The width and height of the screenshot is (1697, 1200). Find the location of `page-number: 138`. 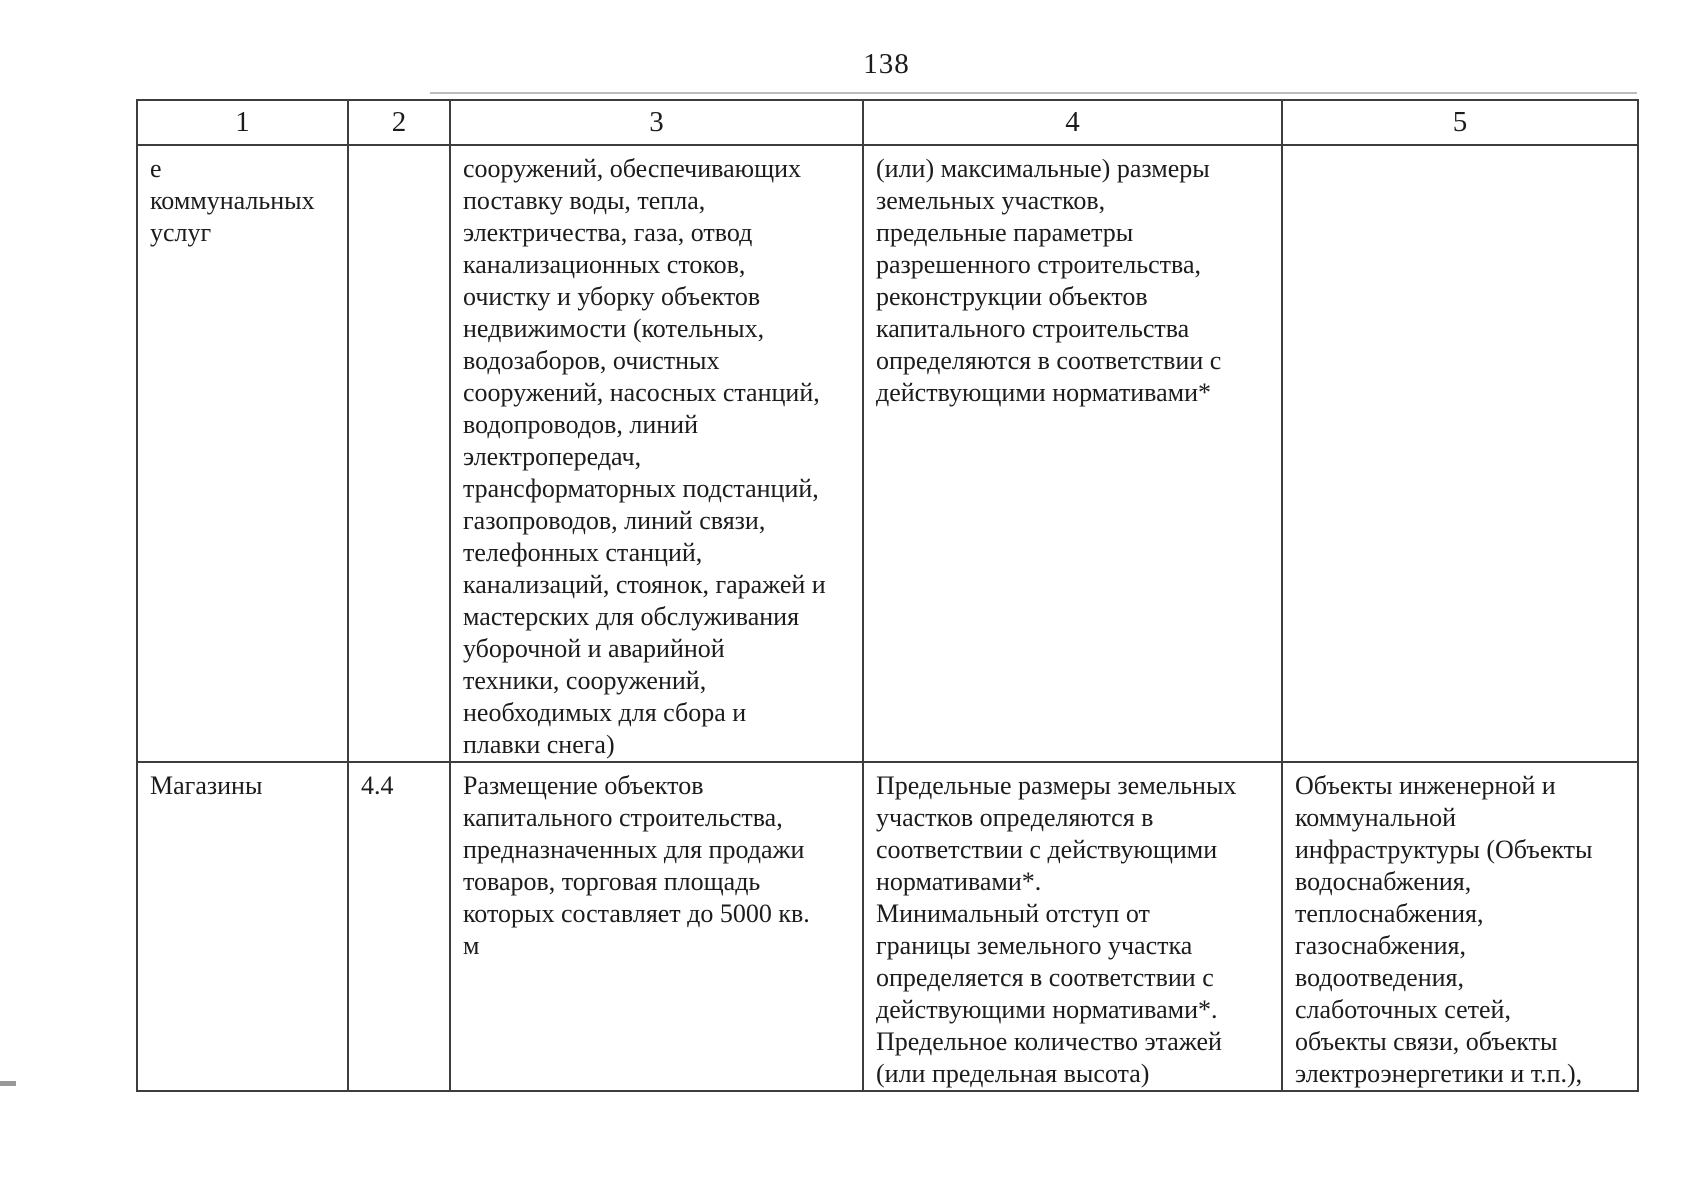

page-number: 138 is located at coordinates (886, 64).